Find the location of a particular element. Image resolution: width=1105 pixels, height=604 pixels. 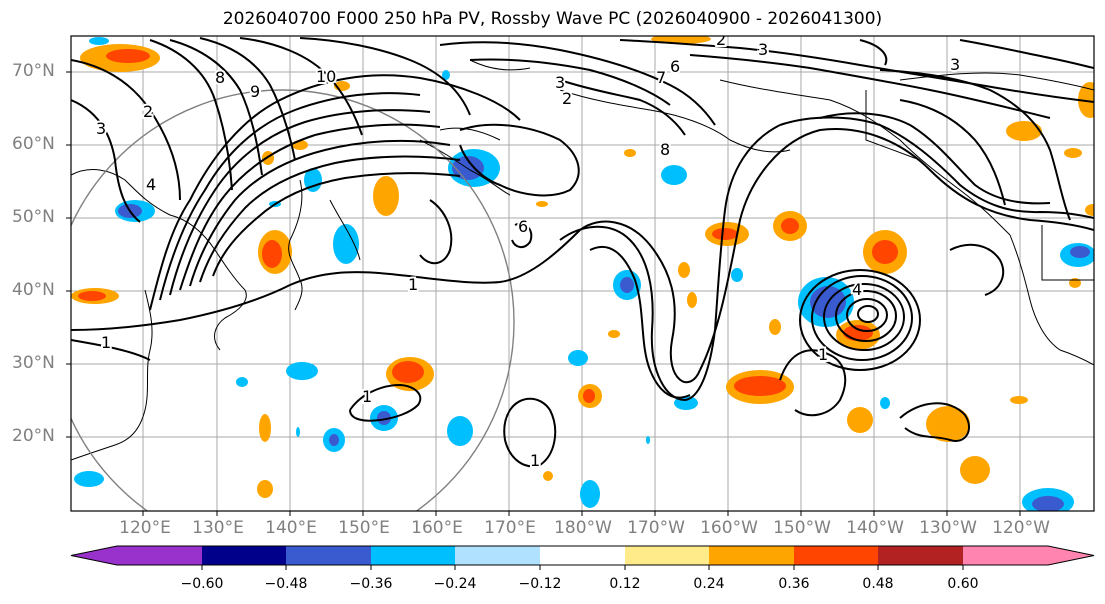

colorbar-tick-label: −0.24 is located at coordinates (455, 584).